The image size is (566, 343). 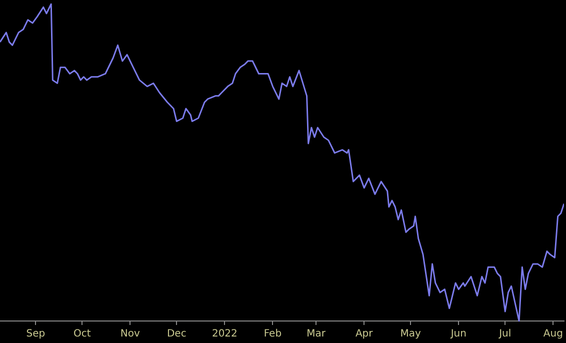 I want to click on x-tick-label: Oct, so click(x=82, y=334).